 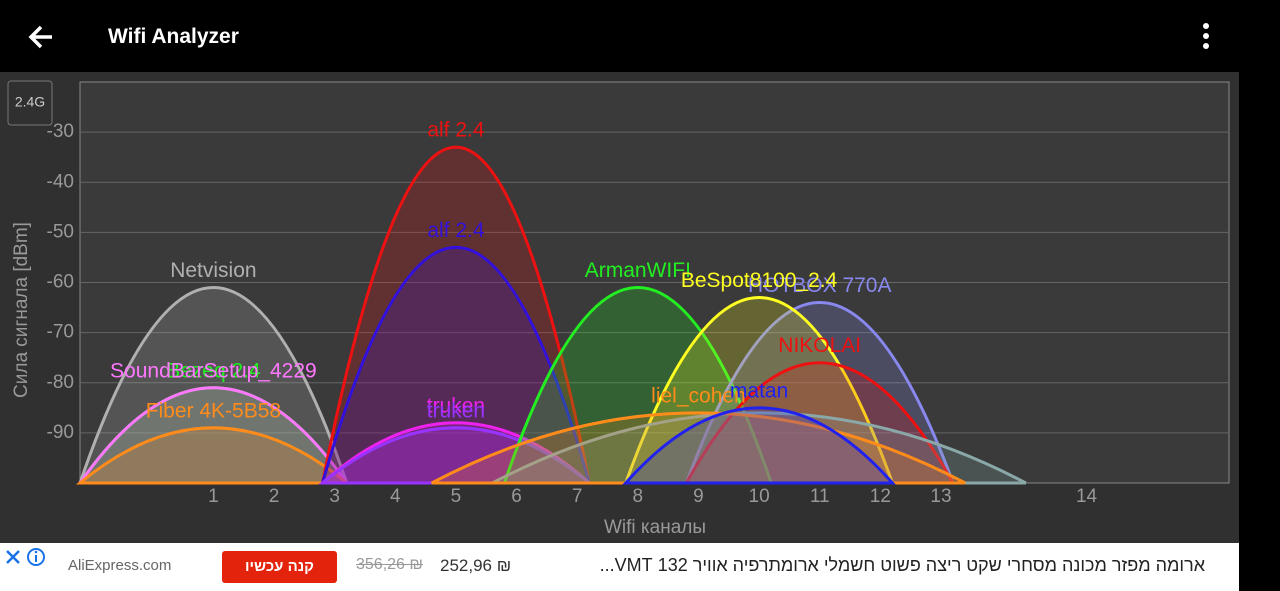 I want to click on network-label: Bezeq 2.4, so click(x=213, y=370).